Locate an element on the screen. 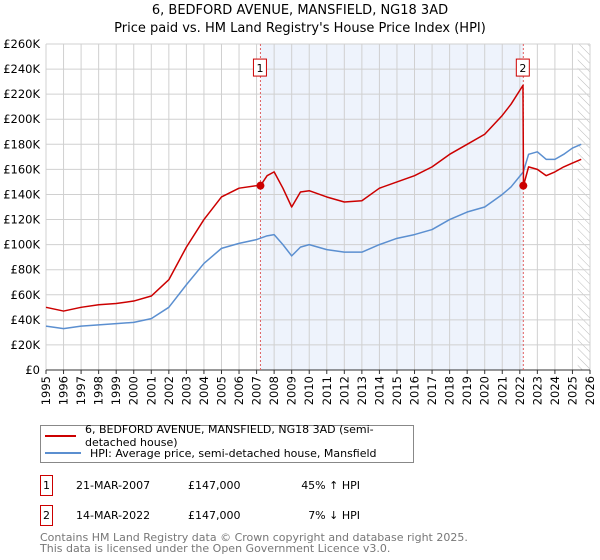 The width and height of the screenshot is (600, 560). x-tick-label: 1999 is located at coordinates (116, 390).